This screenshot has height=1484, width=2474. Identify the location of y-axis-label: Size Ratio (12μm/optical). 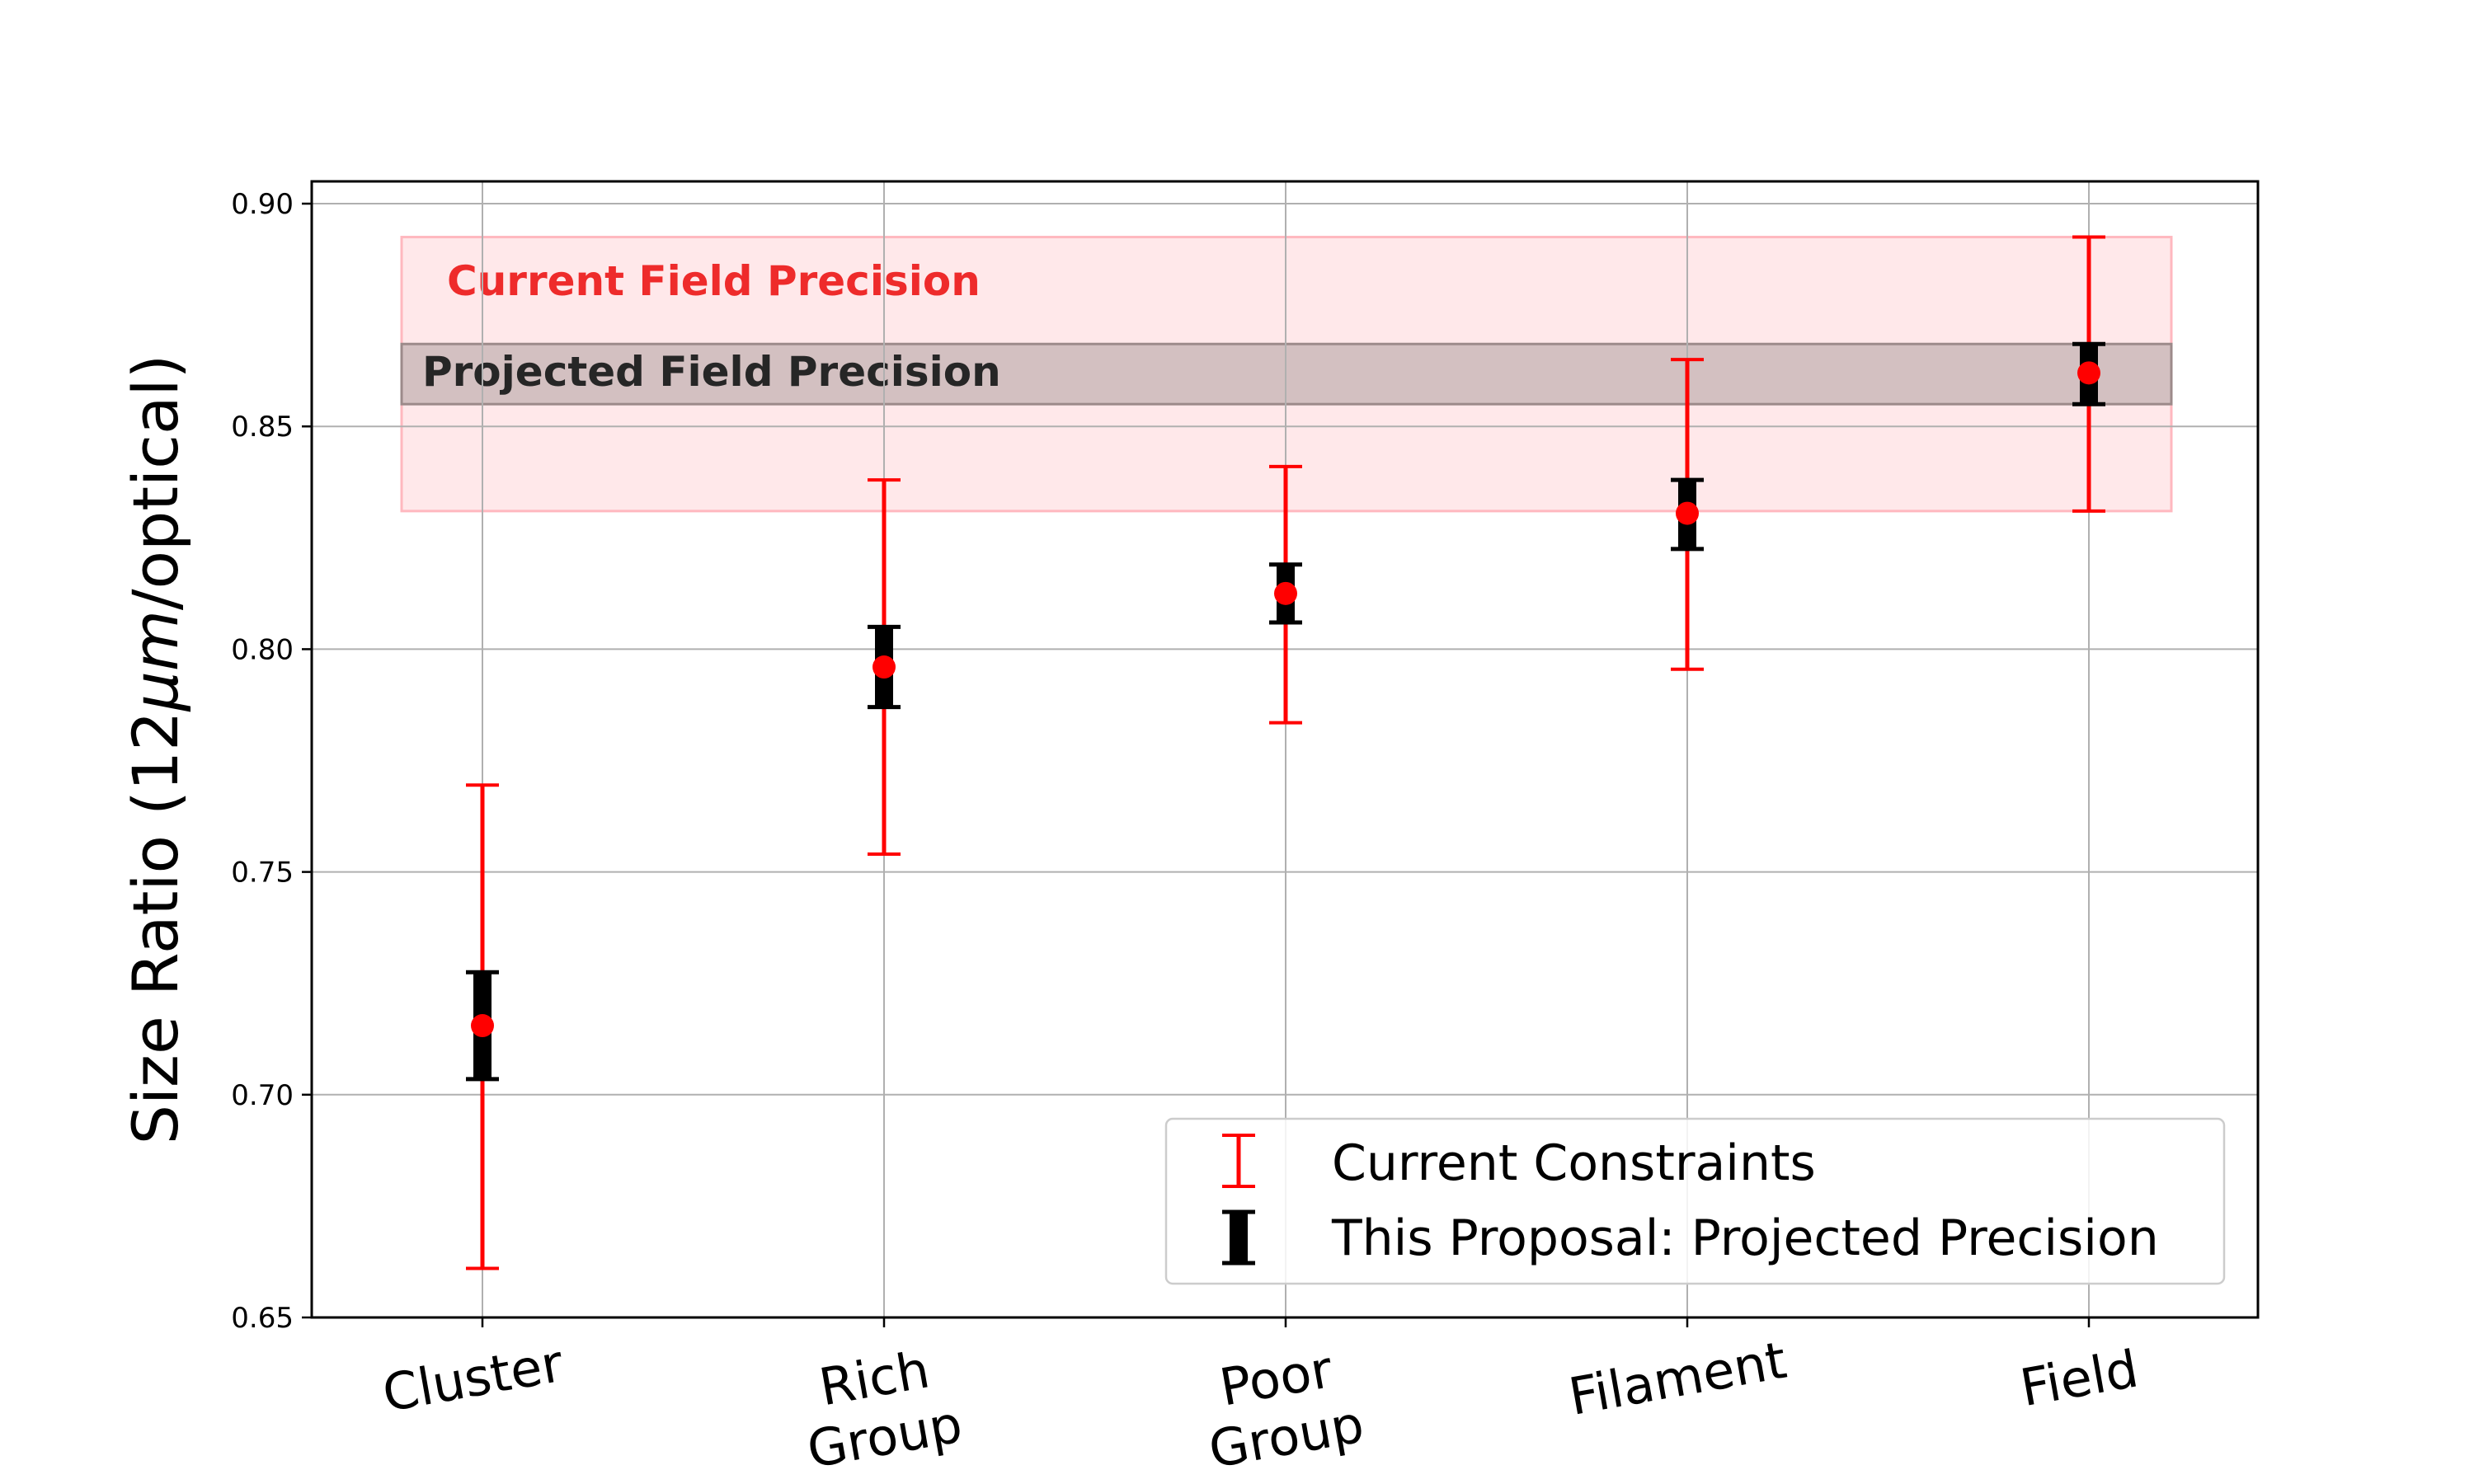
(155, 750).